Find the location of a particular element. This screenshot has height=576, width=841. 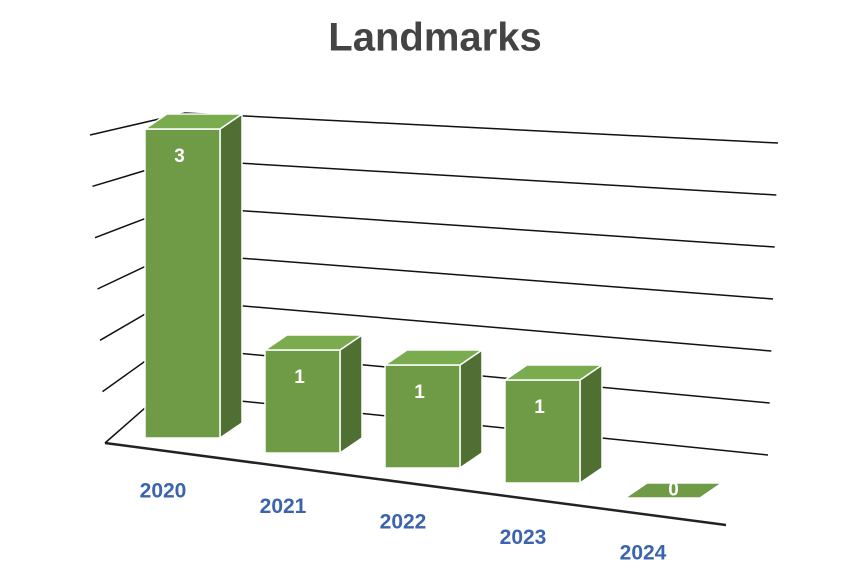

x-tick-label: 2020 is located at coordinates (163, 491).